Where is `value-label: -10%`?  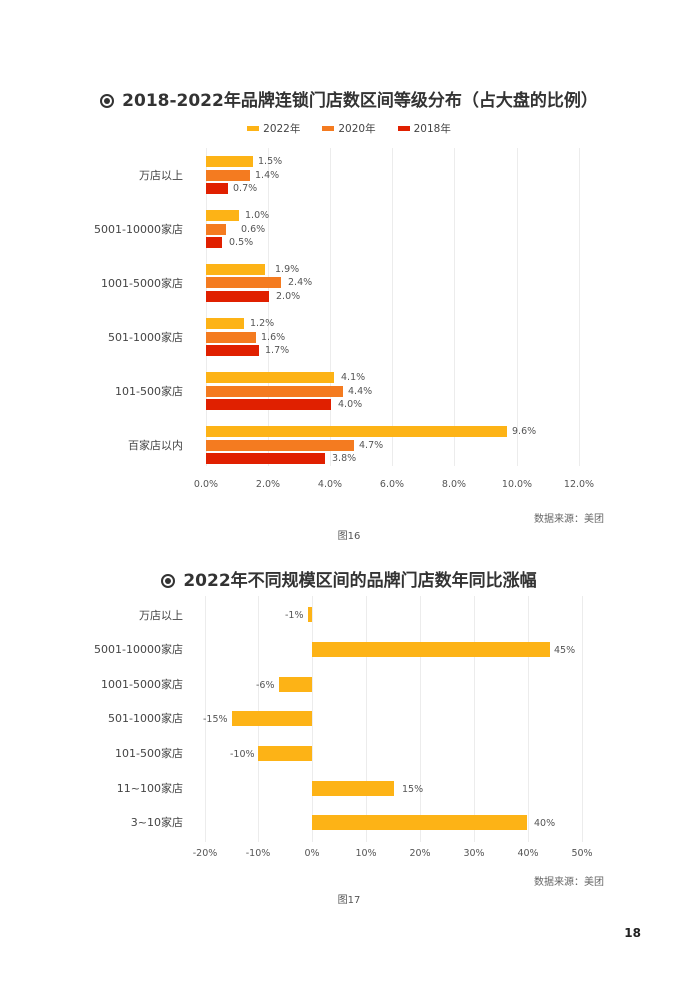 value-label: -10% is located at coordinates (242, 754).